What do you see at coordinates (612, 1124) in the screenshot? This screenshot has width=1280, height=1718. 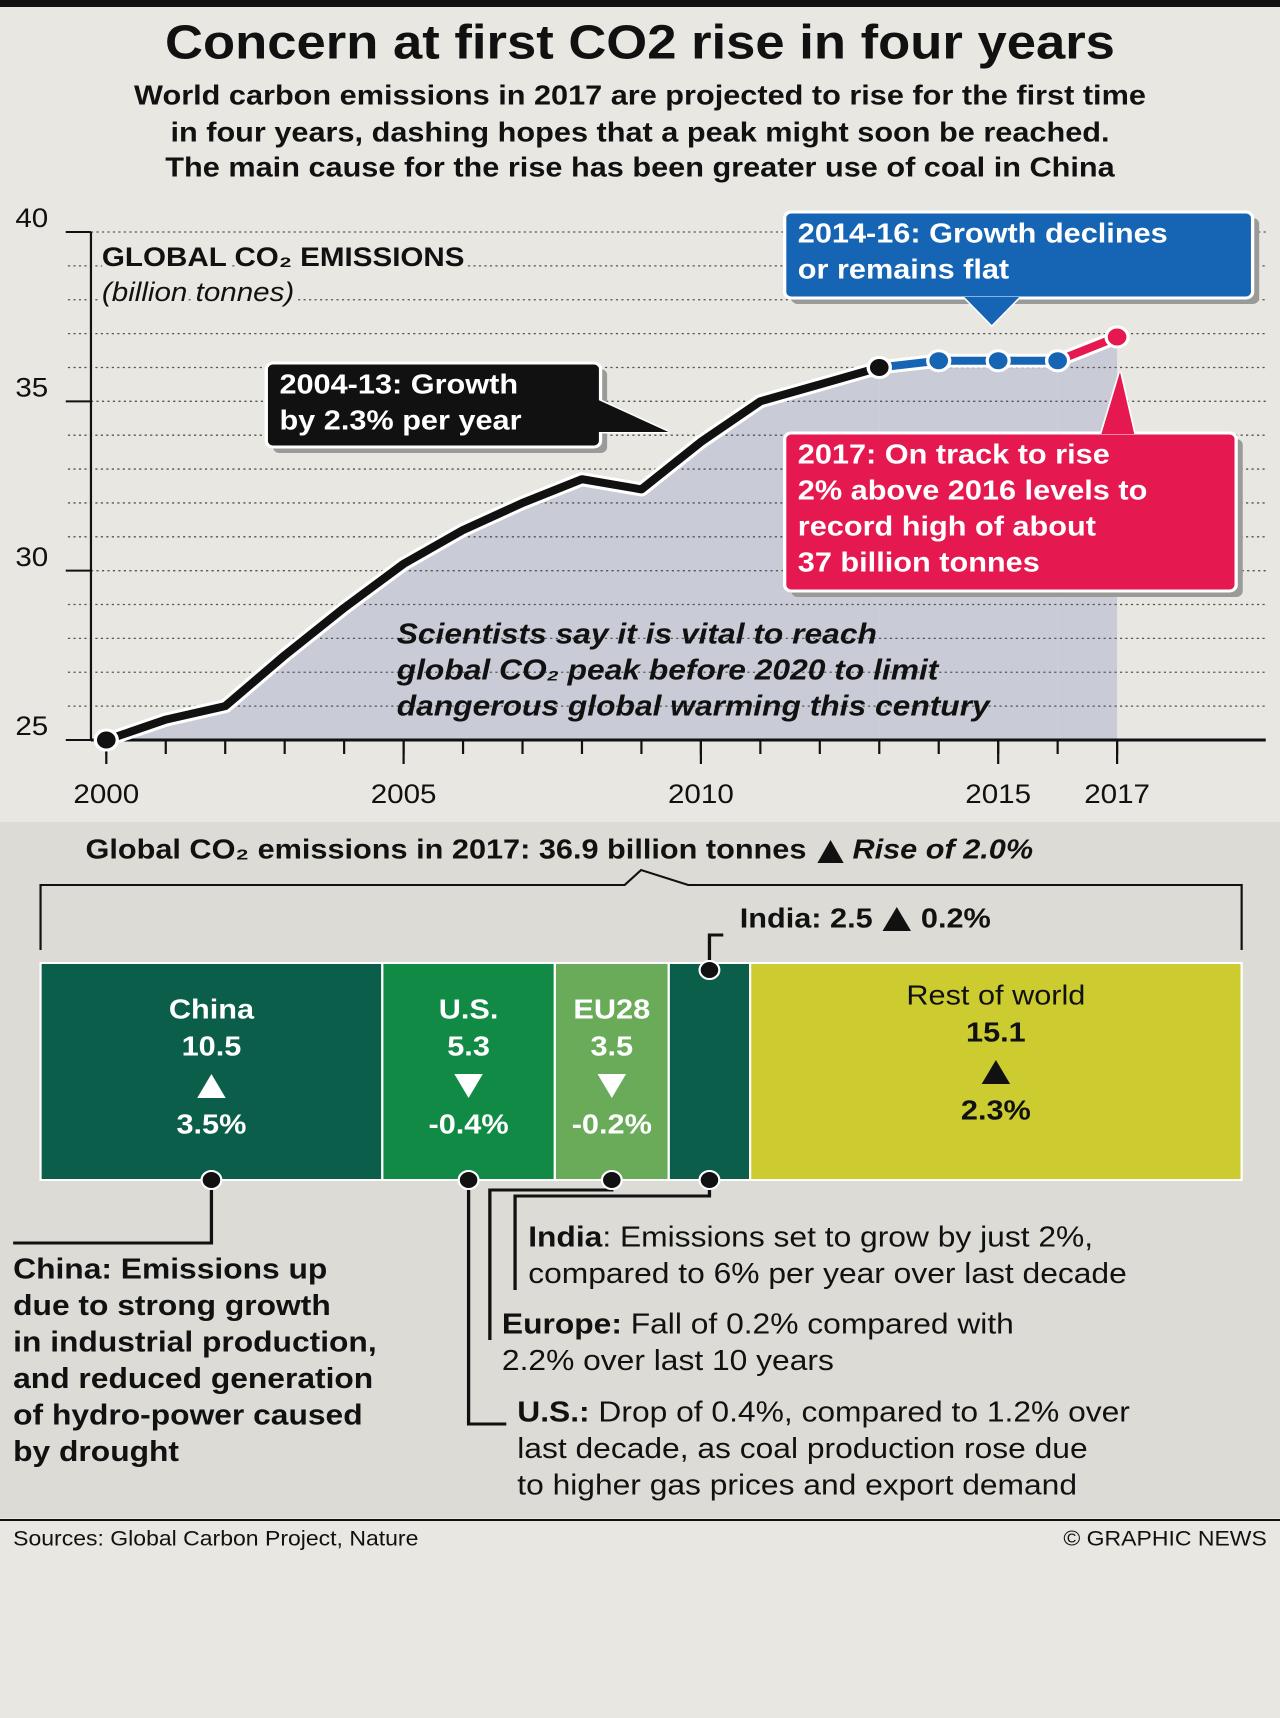 I see `segment-change: -0.2%` at bounding box center [612, 1124].